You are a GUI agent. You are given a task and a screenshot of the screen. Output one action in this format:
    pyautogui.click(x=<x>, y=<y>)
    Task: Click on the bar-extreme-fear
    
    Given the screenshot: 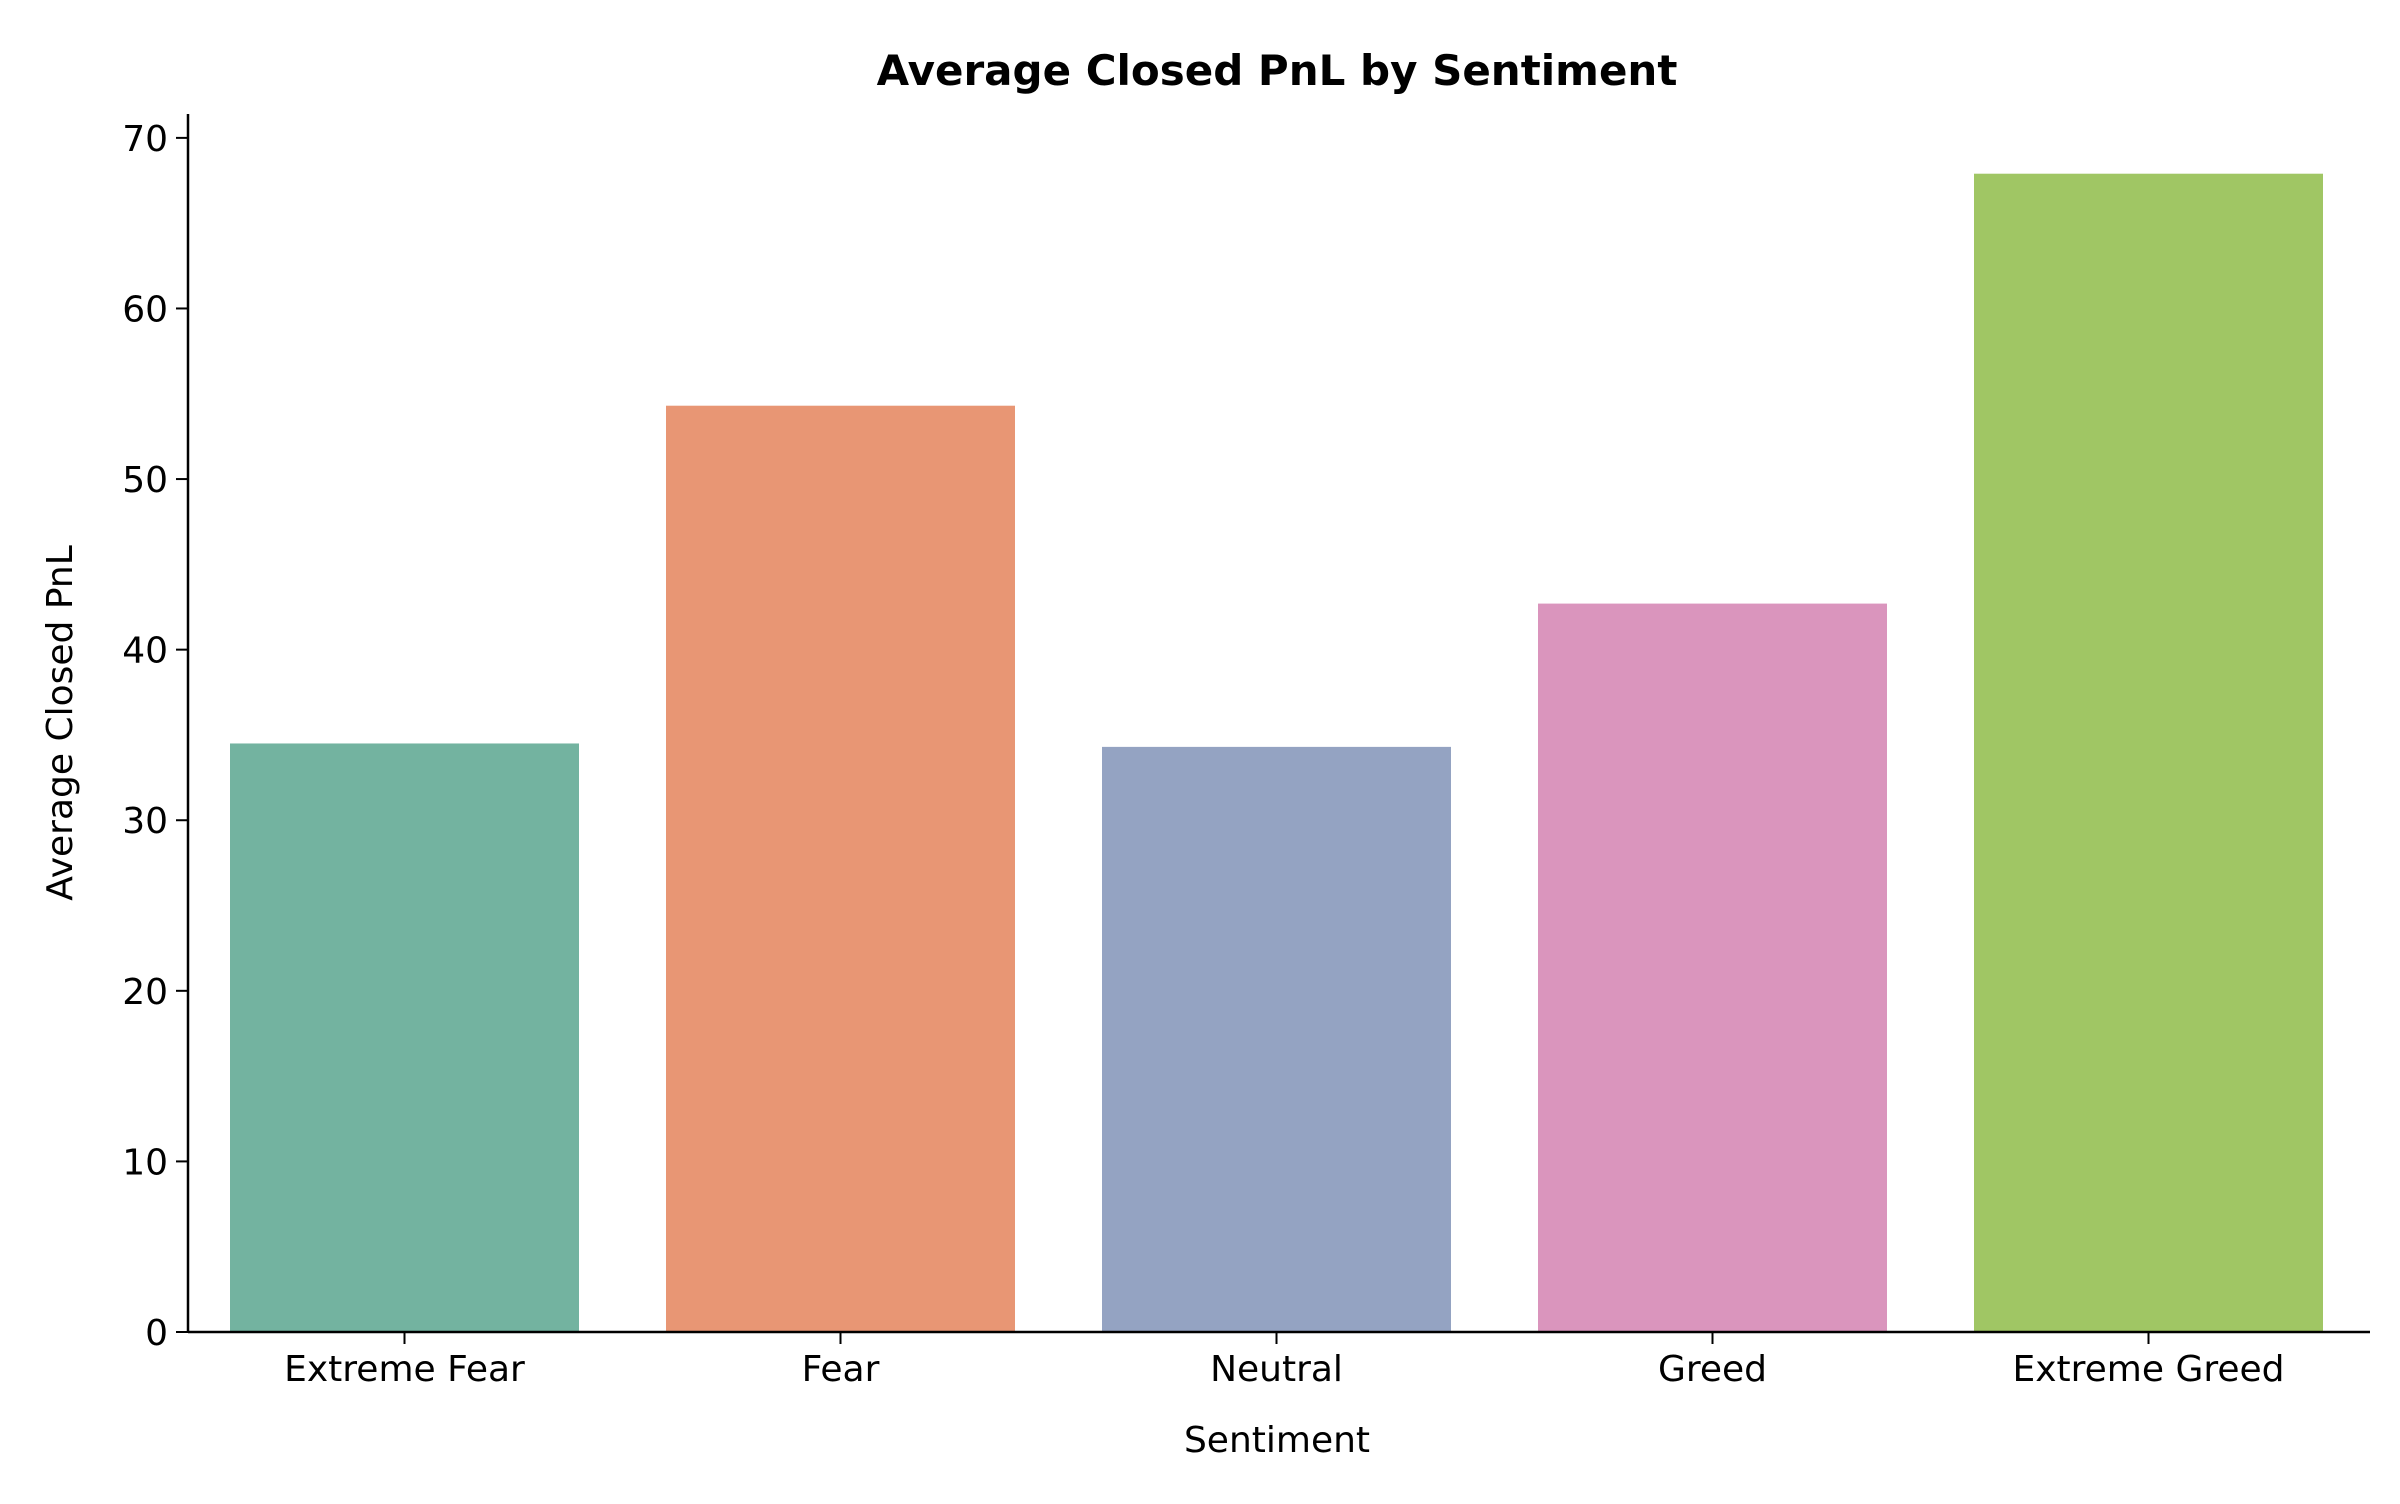 What is the action you would take?
    pyautogui.click(x=404, y=1037)
    